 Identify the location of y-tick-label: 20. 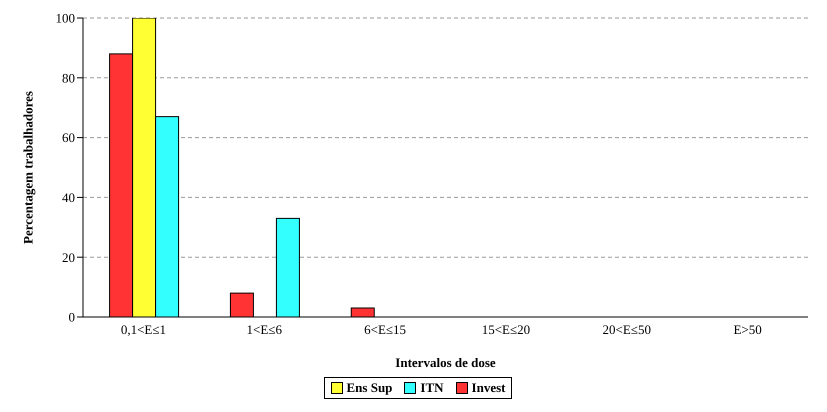
(68, 257).